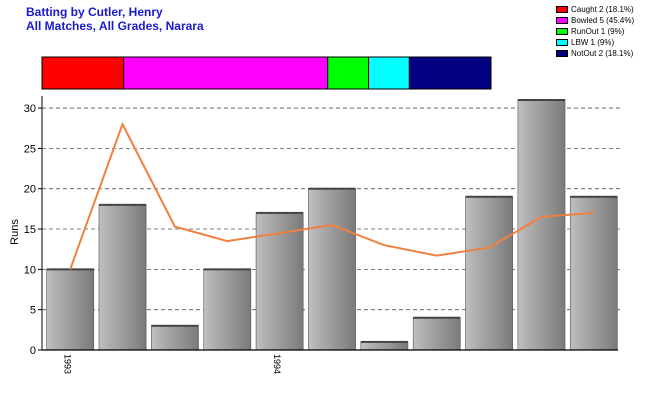 The width and height of the screenshot is (650, 400). Describe the element at coordinates (562, 42) in the screenshot. I see `legend-swatch-lbw` at that location.